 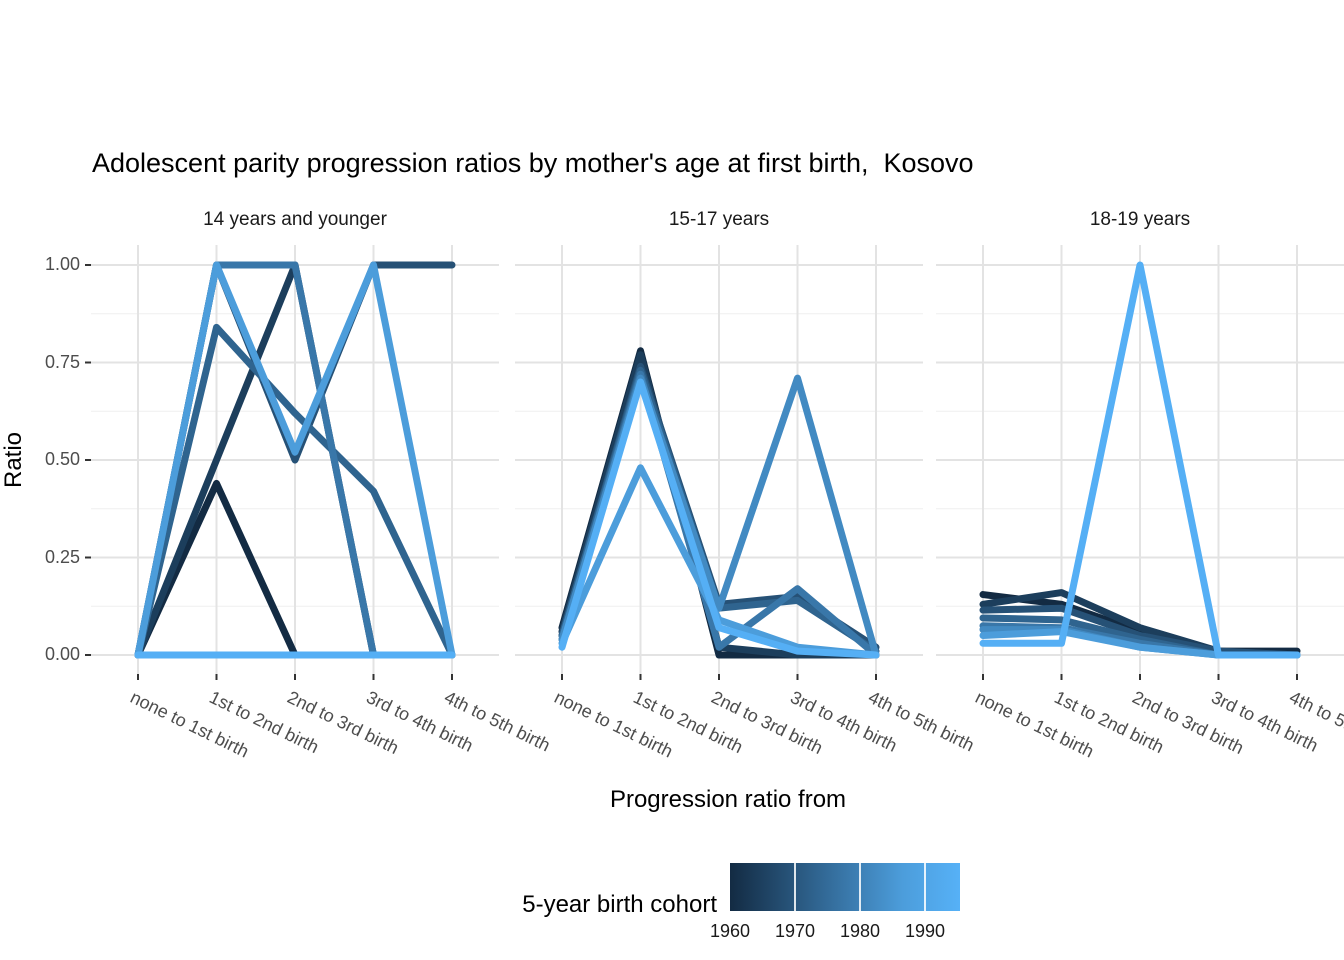 What do you see at coordinates (730, 931) in the screenshot?
I see `legend-tick-label: 1960` at bounding box center [730, 931].